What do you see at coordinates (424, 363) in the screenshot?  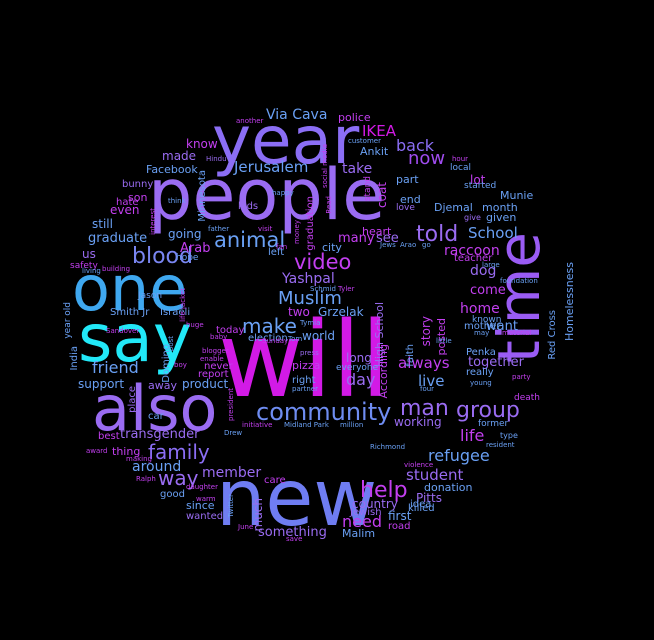 I see `word-always: always` at bounding box center [424, 363].